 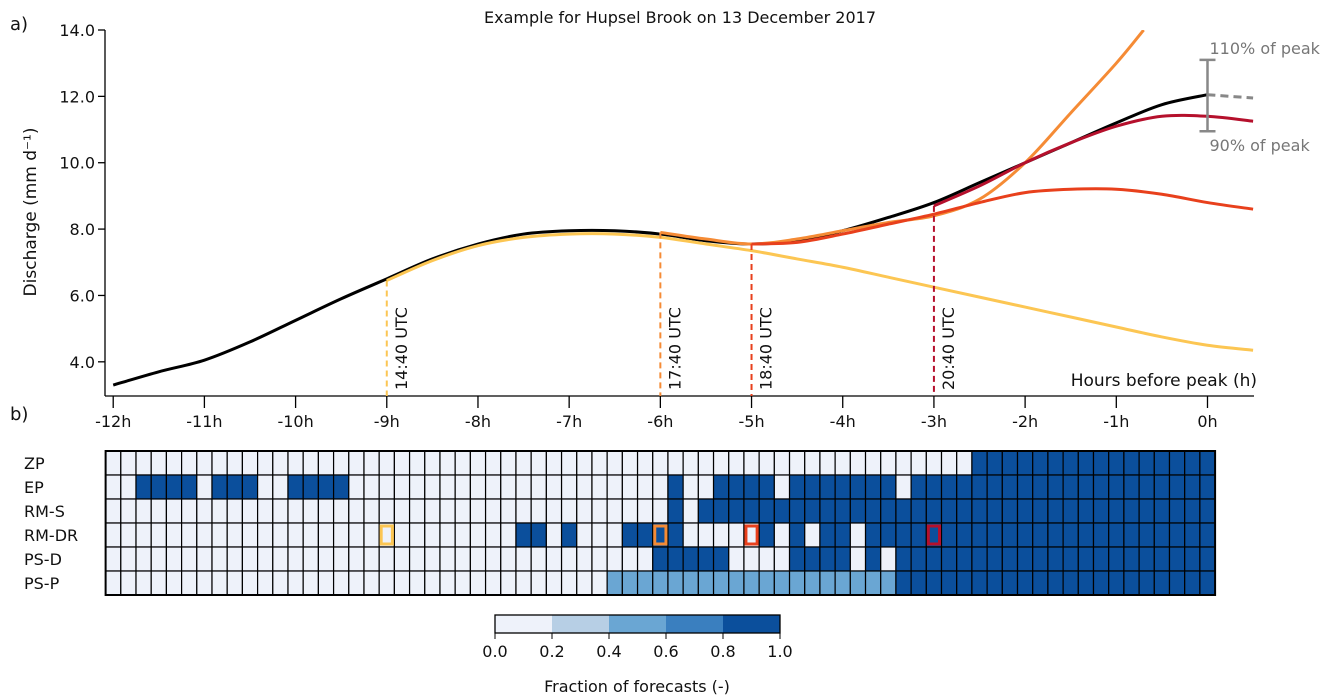 What do you see at coordinates (1116, 421) in the screenshot?
I see `x-tick-label: -1h` at bounding box center [1116, 421].